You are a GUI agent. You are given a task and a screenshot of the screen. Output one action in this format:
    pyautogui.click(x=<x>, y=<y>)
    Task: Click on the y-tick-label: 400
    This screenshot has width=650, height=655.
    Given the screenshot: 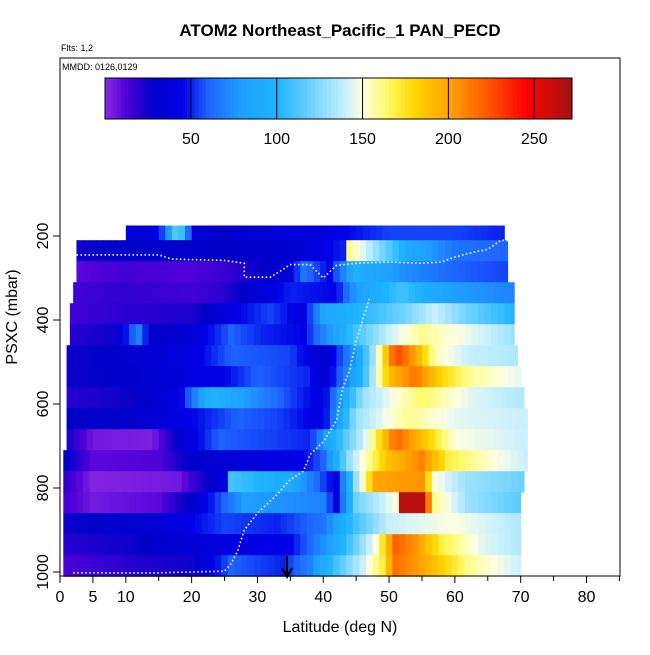 What is the action you would take?
    pyautogui.click(x=43, y=320)
    